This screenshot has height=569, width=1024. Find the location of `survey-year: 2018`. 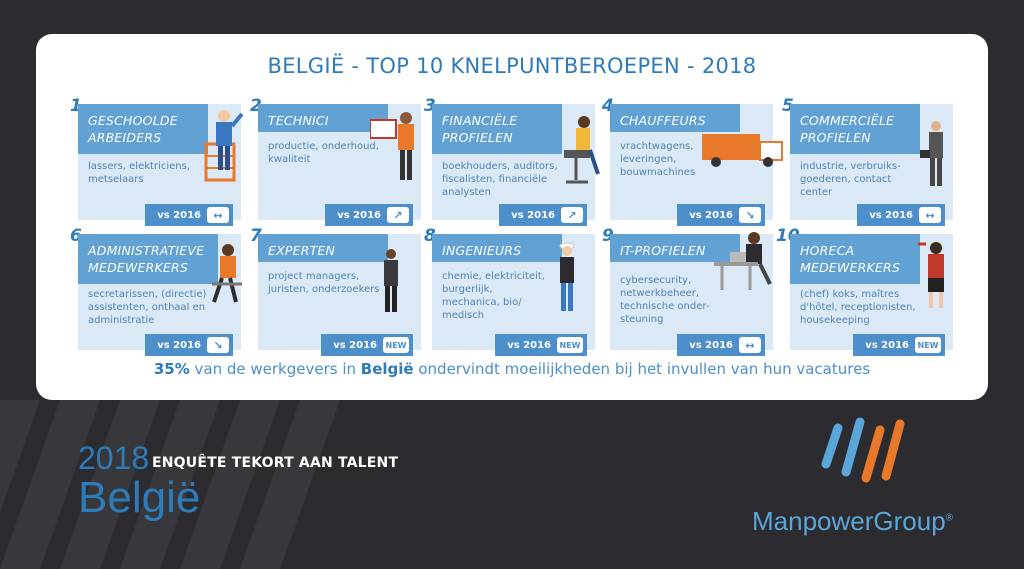

survey-year: 2018 is located at coordinates (114, 458).